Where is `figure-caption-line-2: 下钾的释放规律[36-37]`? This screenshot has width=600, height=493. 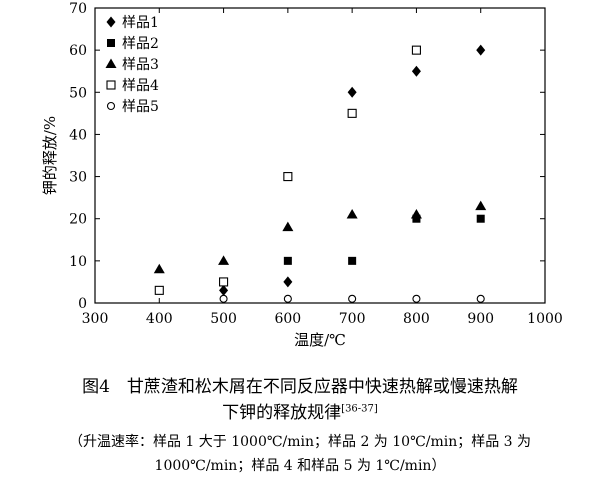 figure-caption-line-2: 下钾的释放规律[36-37] is located at coordinates (300, 410).